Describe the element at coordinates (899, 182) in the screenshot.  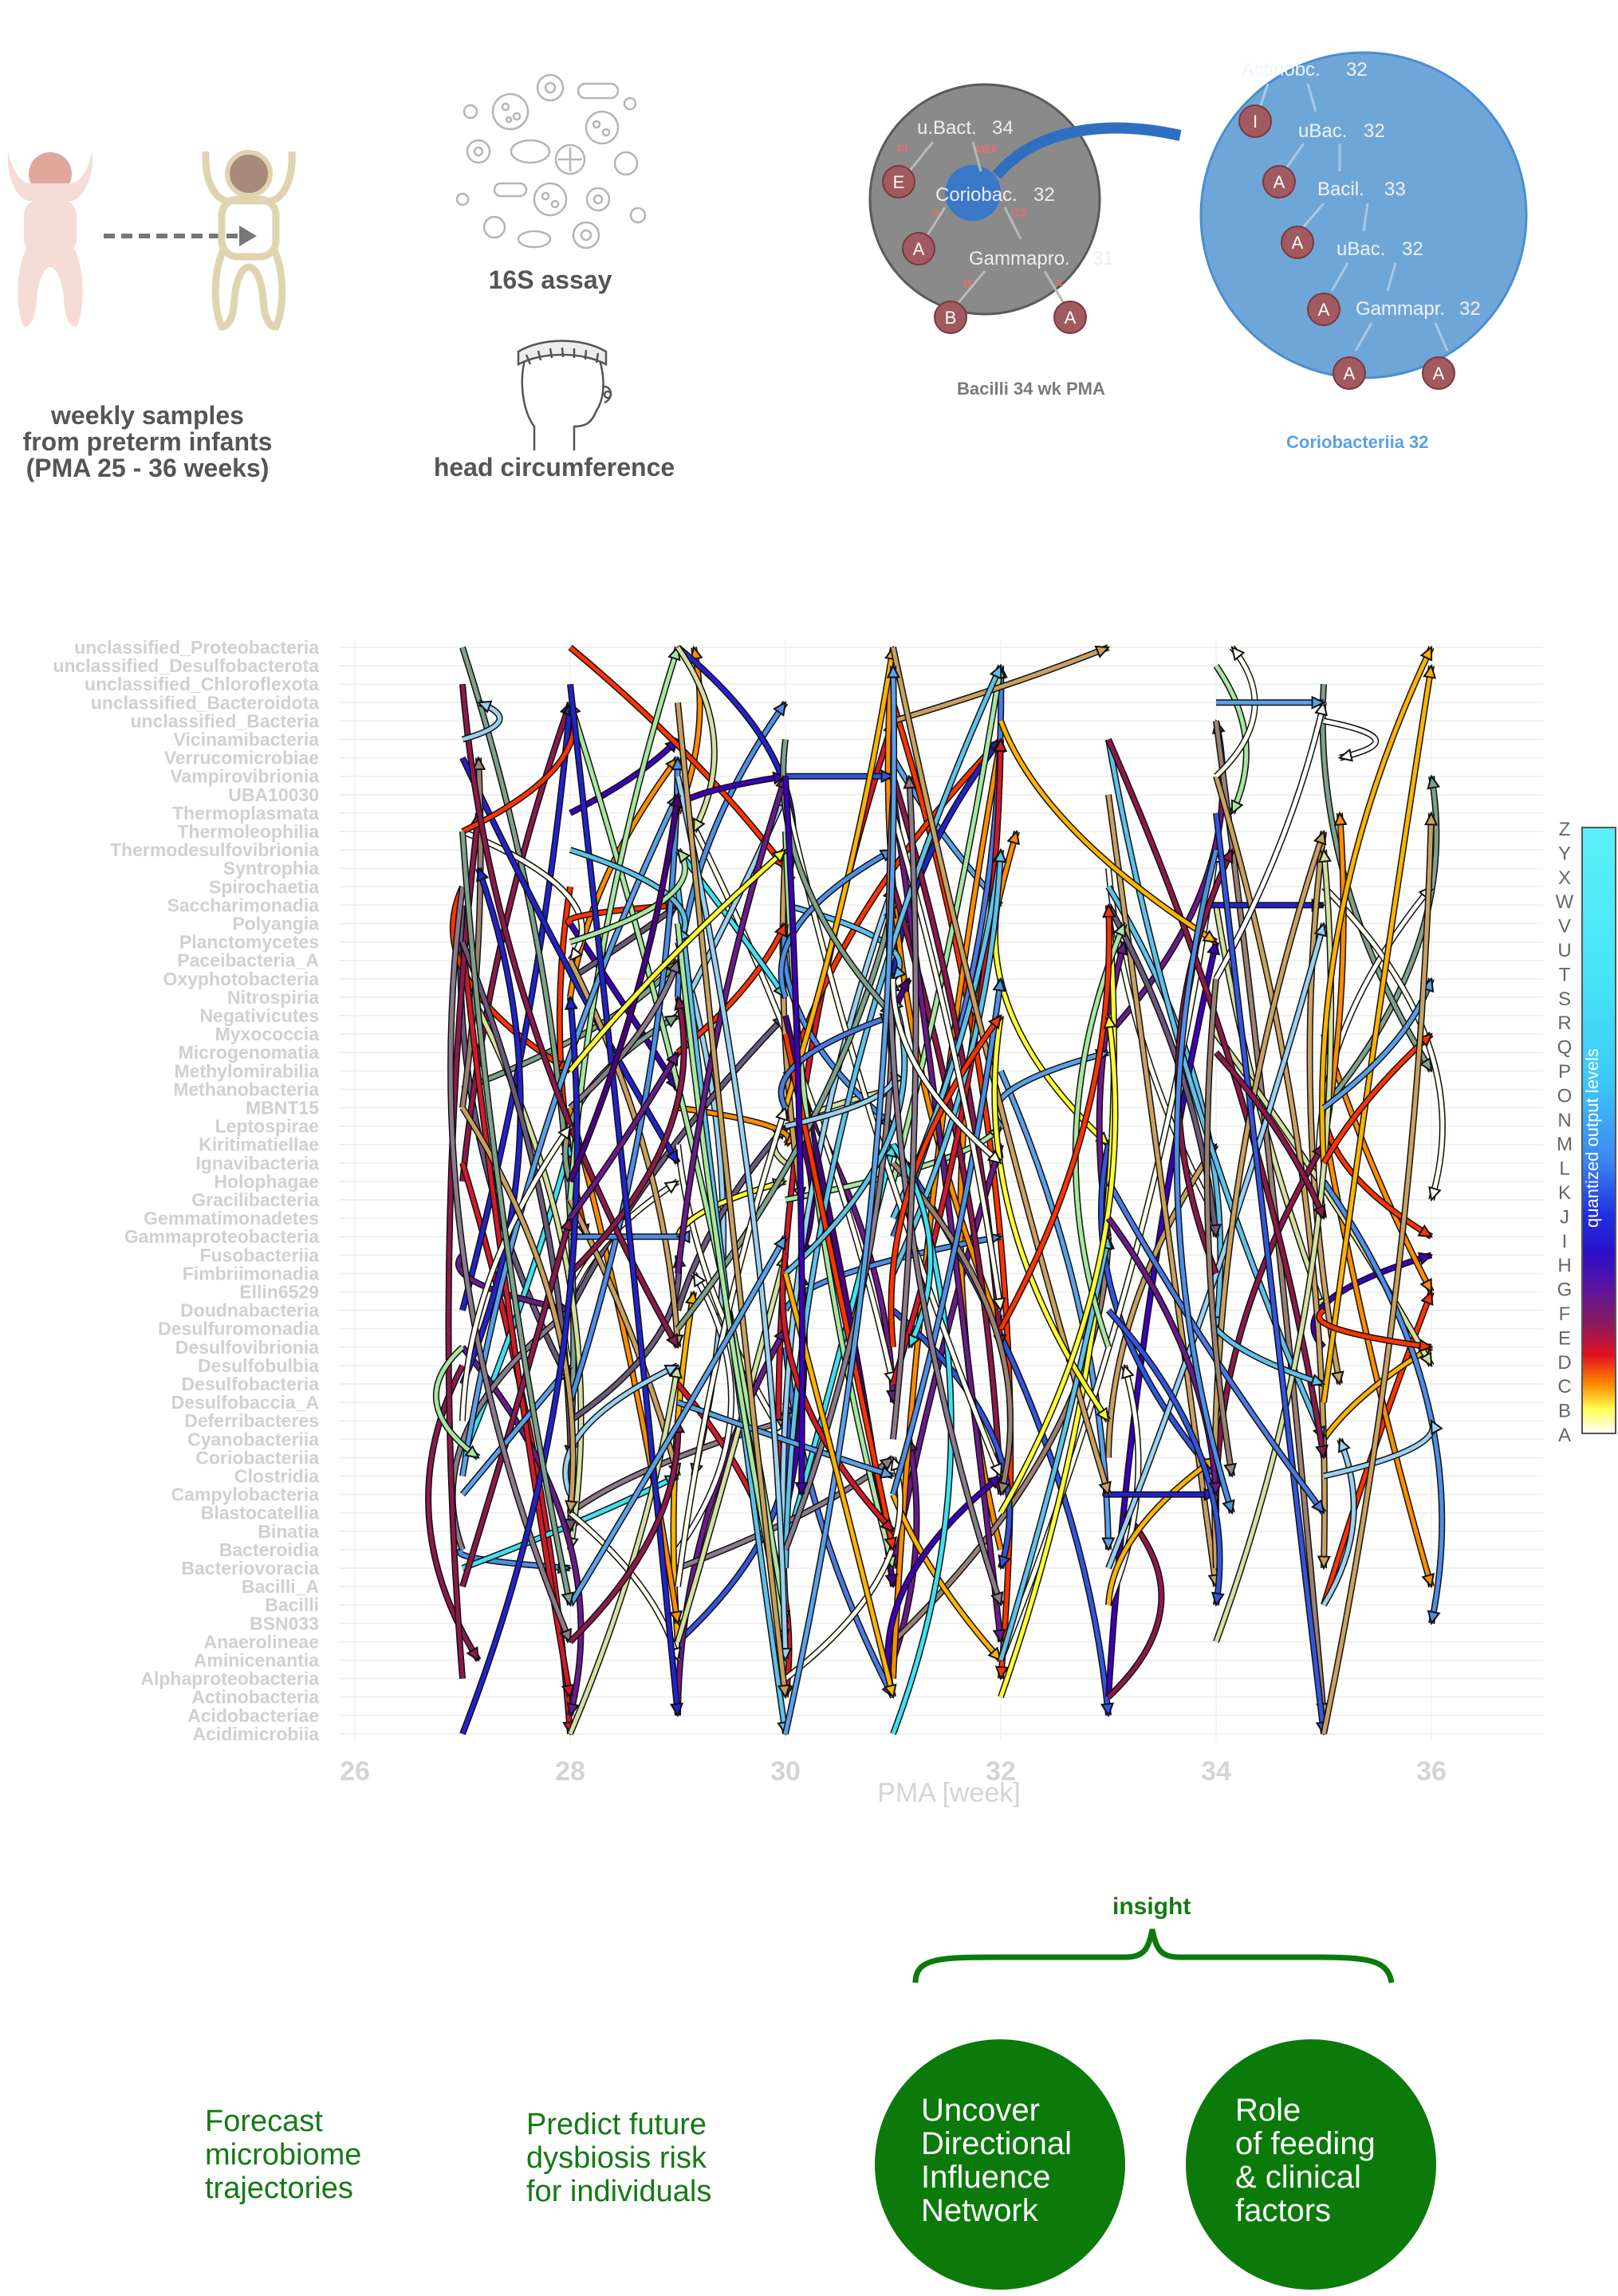
I see `svg-text: E` at that location.